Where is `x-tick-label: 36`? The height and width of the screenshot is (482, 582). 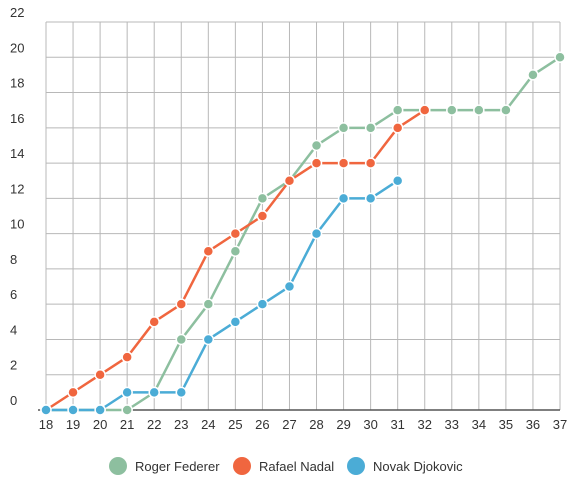
x-tick-label: 36 is located at coordinates (533, 424).